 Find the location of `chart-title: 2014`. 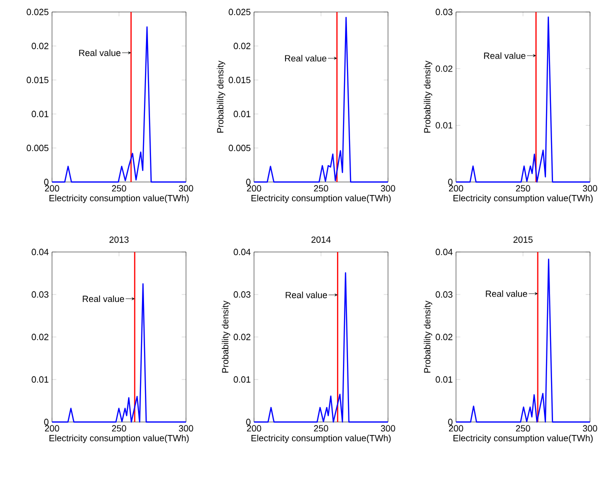

chart-title: 2014 is located at coordinates (321, 239).